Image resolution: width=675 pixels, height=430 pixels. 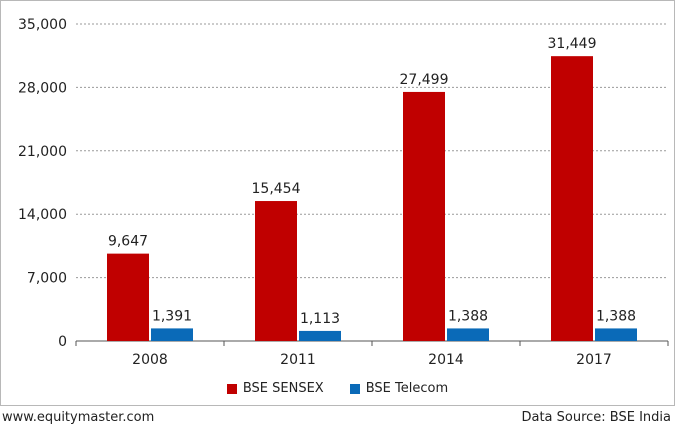 What do you see at coordinates (572, 44) in the screenshot?
I see `data-label: 31,449` at bounding box center [572, 44].